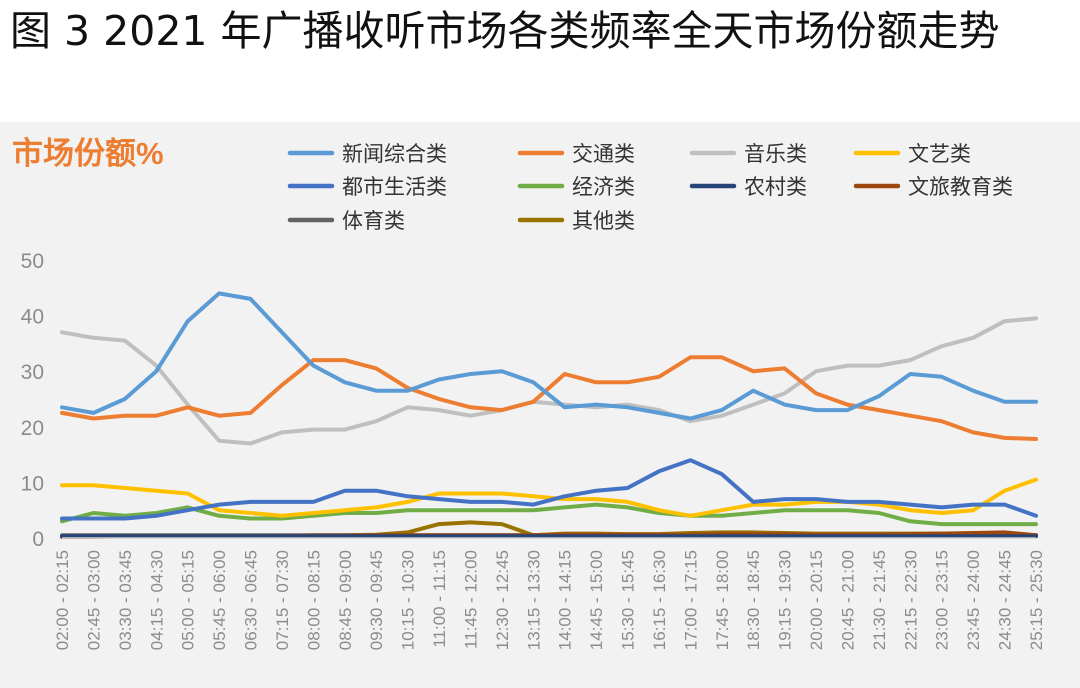  Describe the element at coordinates (879, 600) in the screenshot. I see `x-tick-label: 21:30 - 21:45` at that location.